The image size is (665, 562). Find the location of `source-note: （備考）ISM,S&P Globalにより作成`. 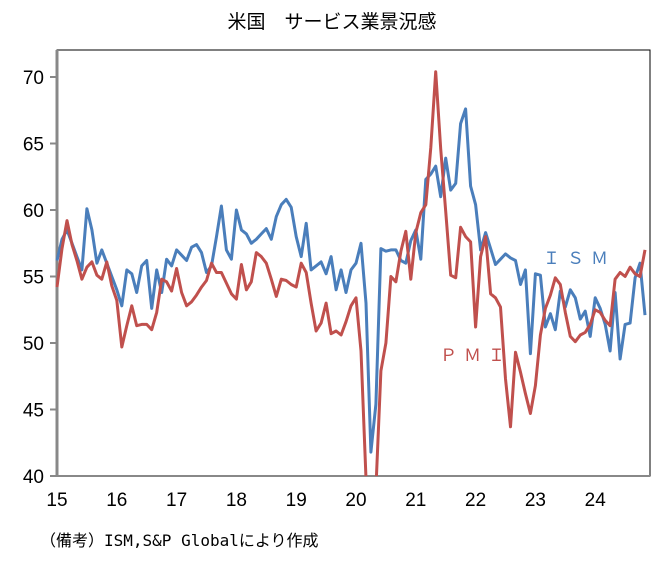

source-note: （備考）ISM,S&P Globalにより作成 is located at coordinates (179, 540).